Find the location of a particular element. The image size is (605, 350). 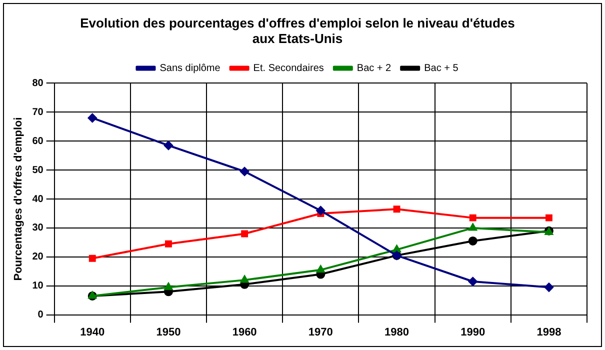

x-tick-label: 1950 is located at coordinates (168, 332).